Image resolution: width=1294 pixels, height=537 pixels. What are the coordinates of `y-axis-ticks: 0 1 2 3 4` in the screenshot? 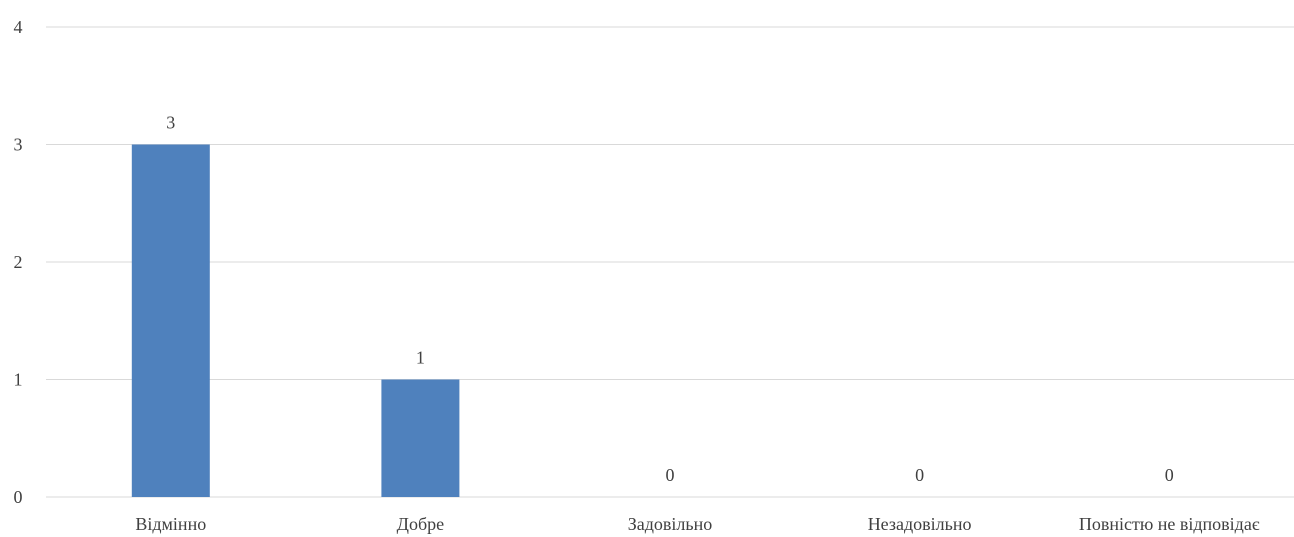 It's located at (18, 262).